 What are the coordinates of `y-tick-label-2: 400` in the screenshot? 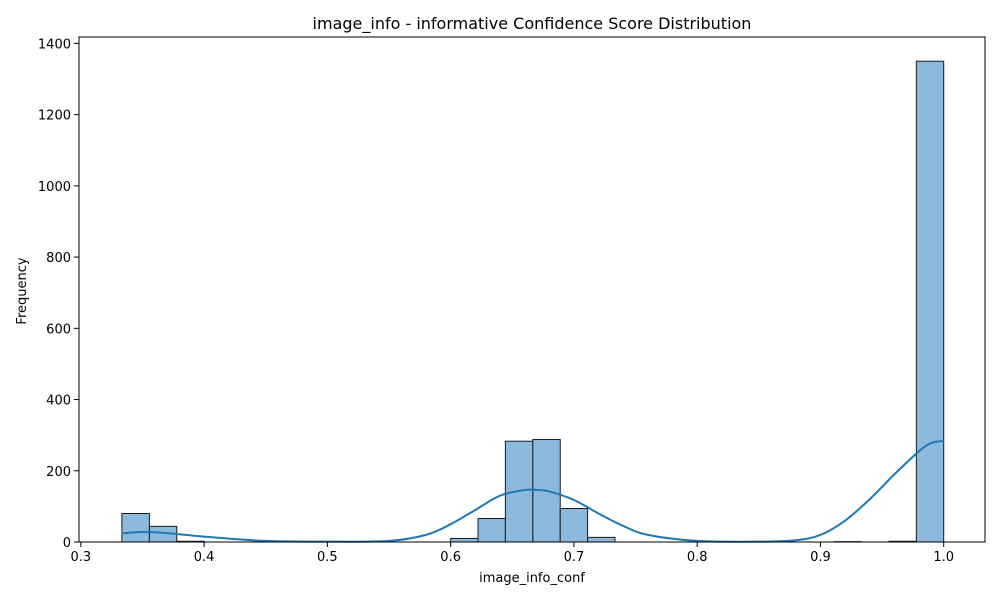 It's located at (58, 401).